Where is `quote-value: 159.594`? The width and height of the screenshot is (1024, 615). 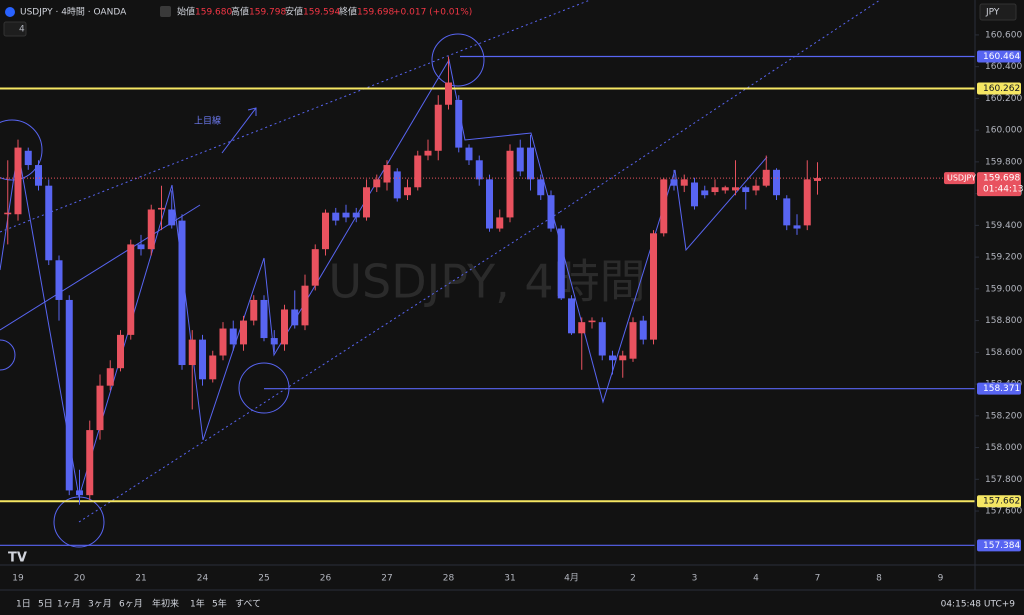
quote-value: 159.594 is located at coordinates (321, 13).